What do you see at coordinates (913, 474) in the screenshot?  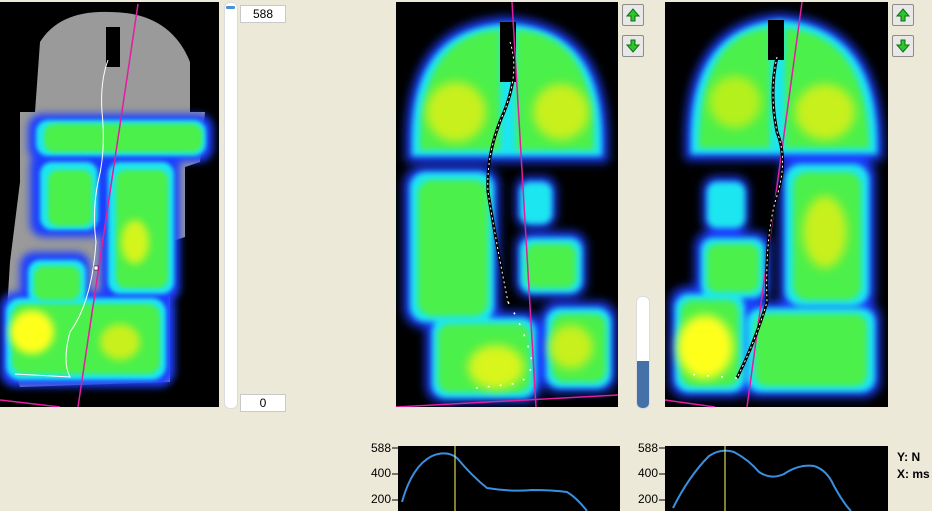 I see `x-unit-label: X: ms` at bounding box center [913, 474].